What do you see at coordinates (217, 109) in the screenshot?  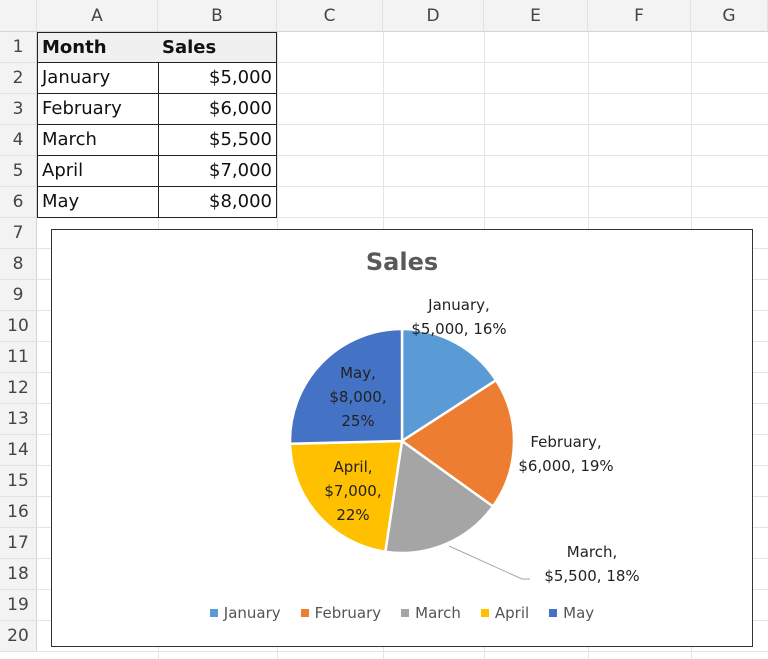 I see `cell-B3: $6,000` at bounding box center [217, 109].